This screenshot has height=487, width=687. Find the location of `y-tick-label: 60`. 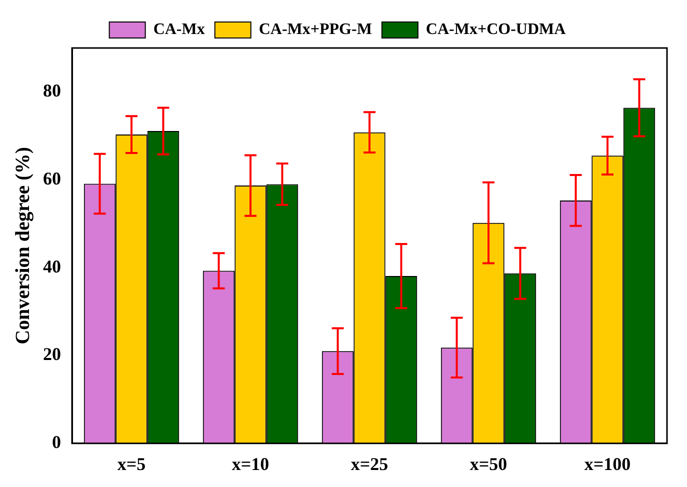

y-tick-label: 60 is located at coordinates (52, 178).